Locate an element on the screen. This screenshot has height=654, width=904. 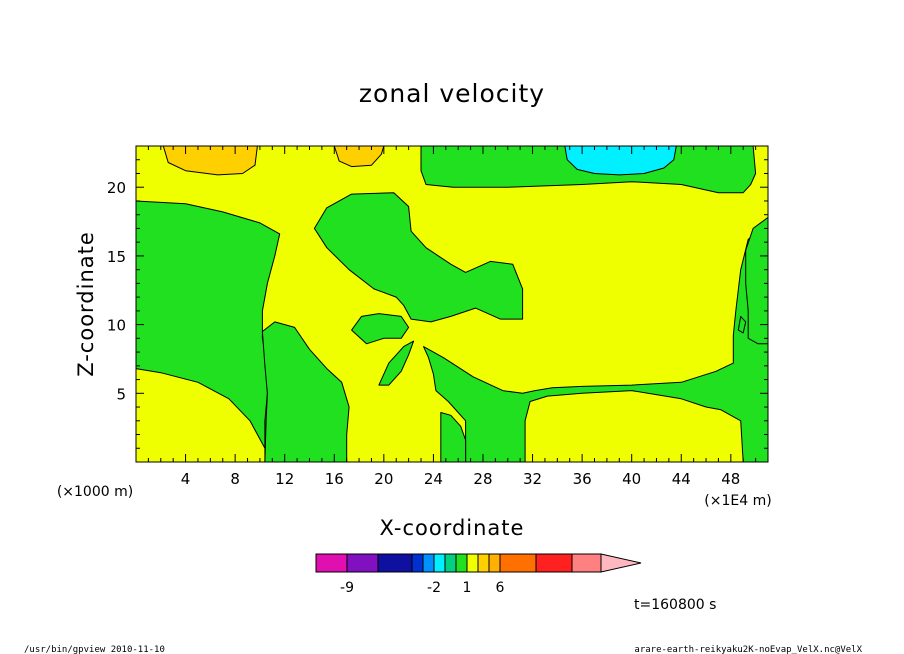
colorbar-label: 6 is located at coordinates (500, 588).